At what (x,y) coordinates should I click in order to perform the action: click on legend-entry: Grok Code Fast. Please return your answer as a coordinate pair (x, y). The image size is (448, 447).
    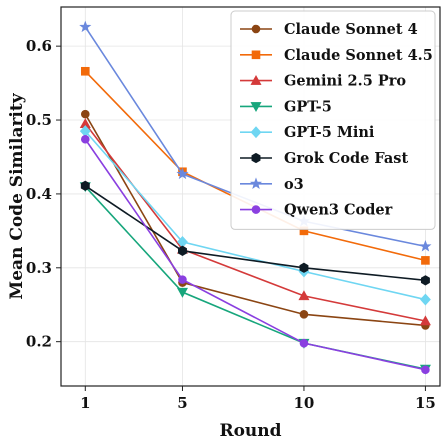
    Looking at the image, I should click on (324, 158).